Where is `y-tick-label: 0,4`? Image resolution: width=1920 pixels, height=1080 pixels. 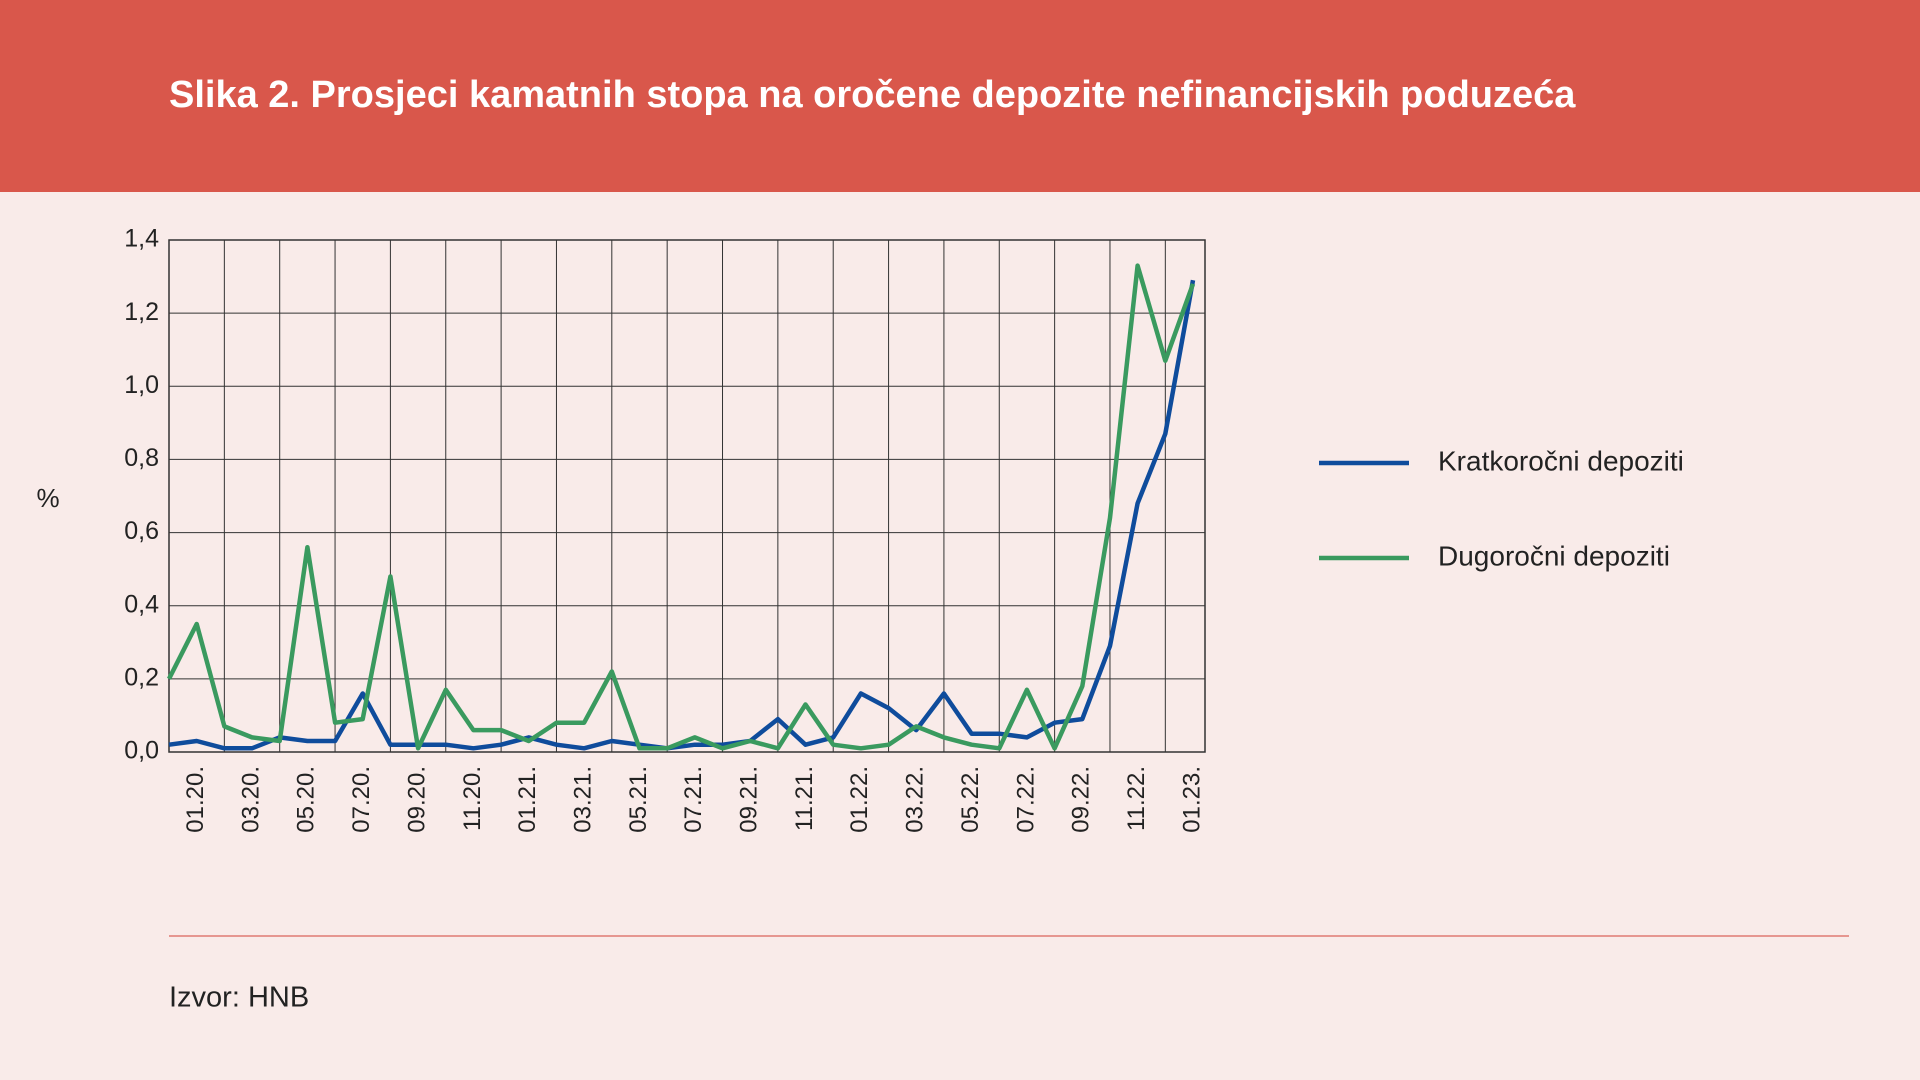 y-tick-label: 0,4 is located at coordinates (141, 604).